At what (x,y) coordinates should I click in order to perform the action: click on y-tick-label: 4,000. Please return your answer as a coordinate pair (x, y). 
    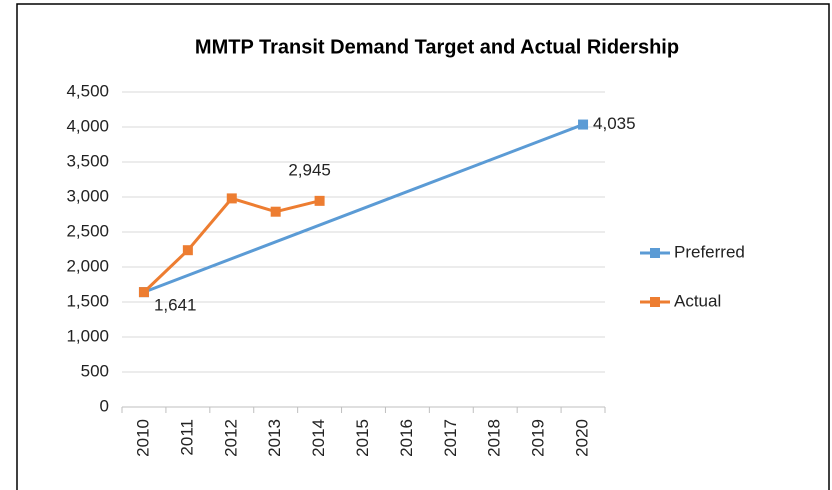
    Looking at the image, I should click on (87, 125).